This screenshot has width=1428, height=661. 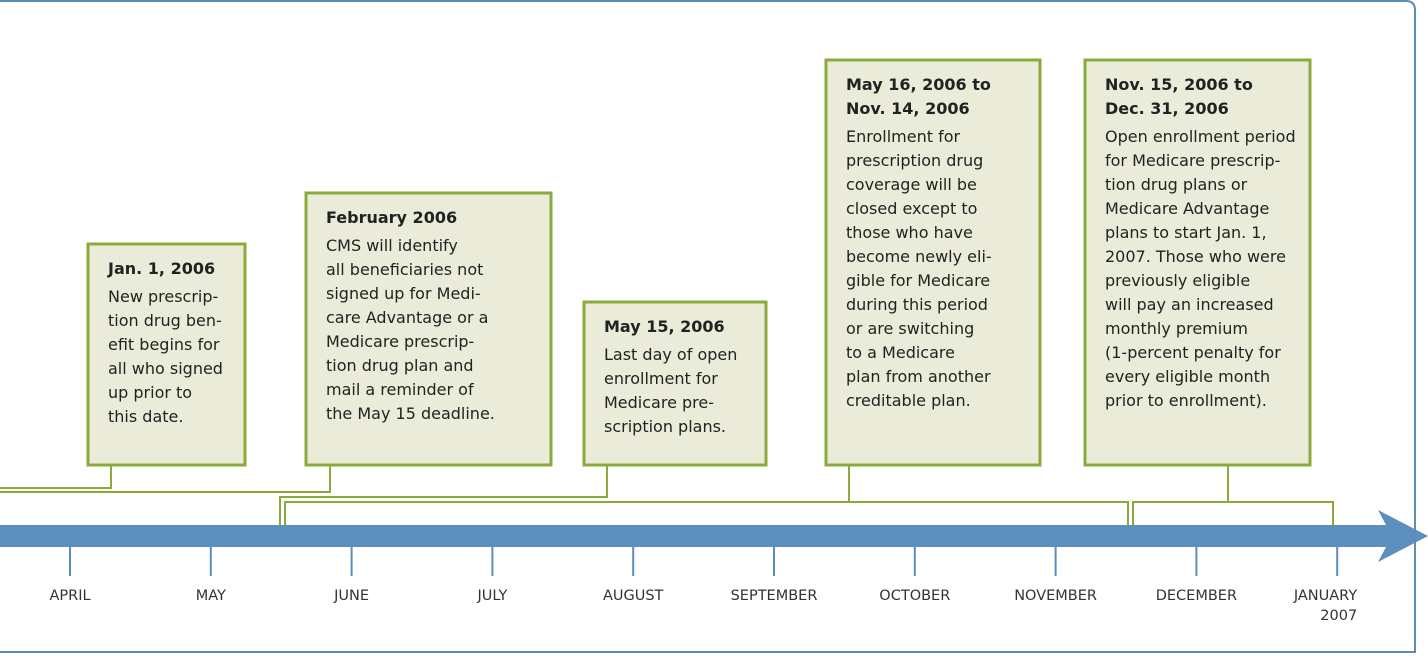 I want to click on event-text: tion drug ben-, so click(x=165, y=320).